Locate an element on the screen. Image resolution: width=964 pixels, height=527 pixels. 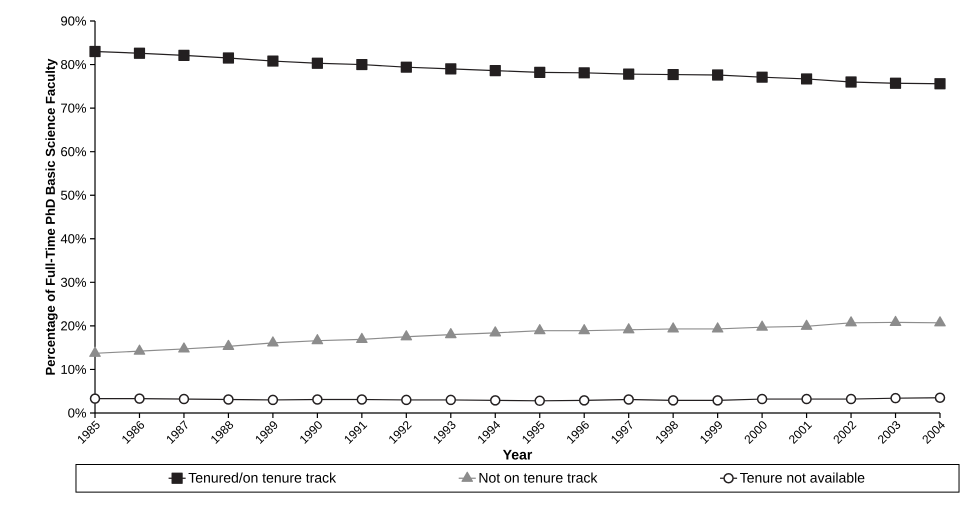
y-tick-label: 80% is located at coordinates (73, 65).